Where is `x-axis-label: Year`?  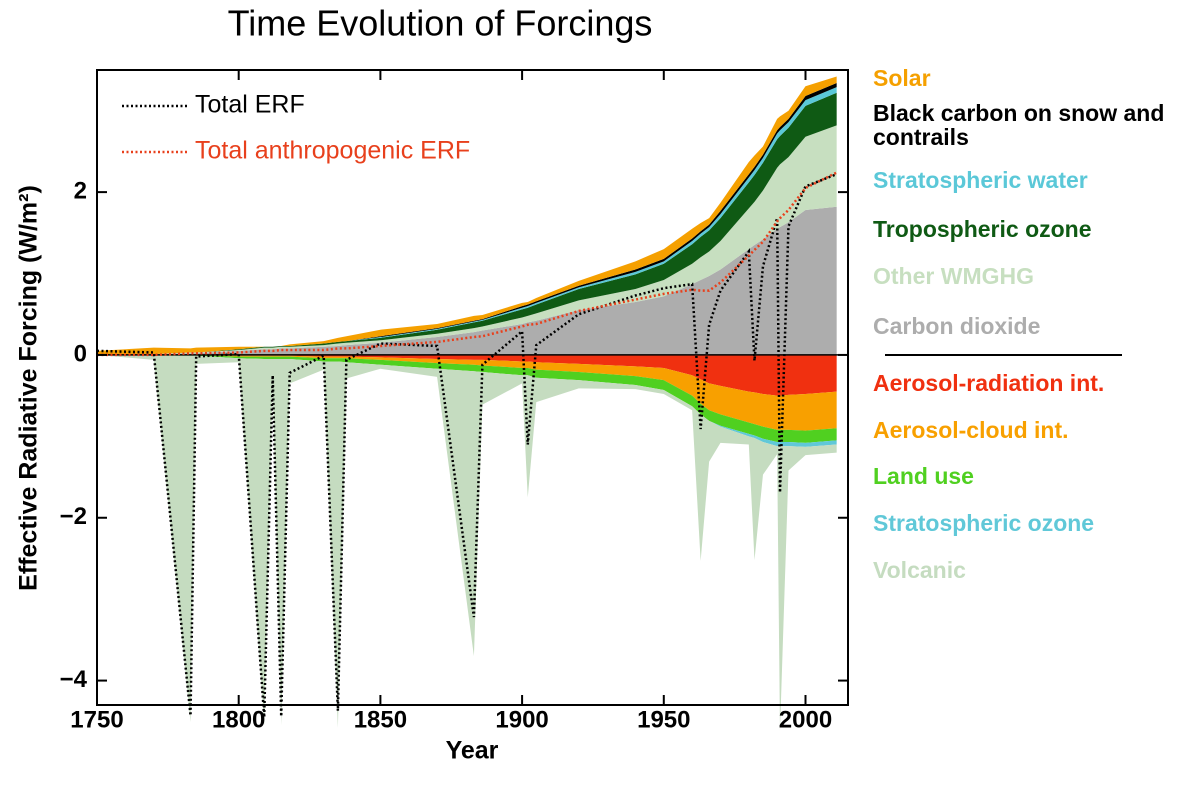 x-axis-label: Year is located at coordinates (472, 751).